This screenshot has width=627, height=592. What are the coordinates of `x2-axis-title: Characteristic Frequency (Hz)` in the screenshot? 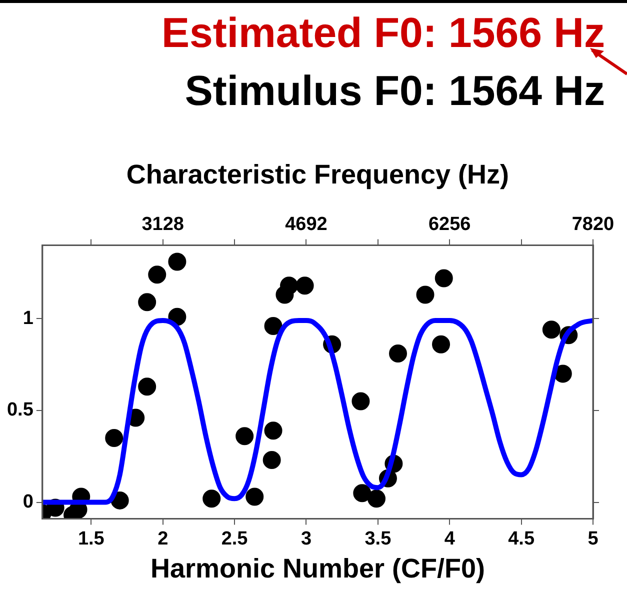 It's located at (318, 175).